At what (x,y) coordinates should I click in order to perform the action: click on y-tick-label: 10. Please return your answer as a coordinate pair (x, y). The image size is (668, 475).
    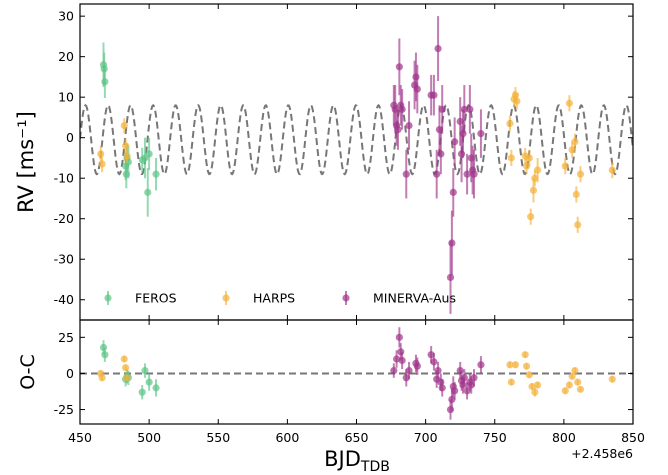
    Looking at the image, I should click on (66, 97).